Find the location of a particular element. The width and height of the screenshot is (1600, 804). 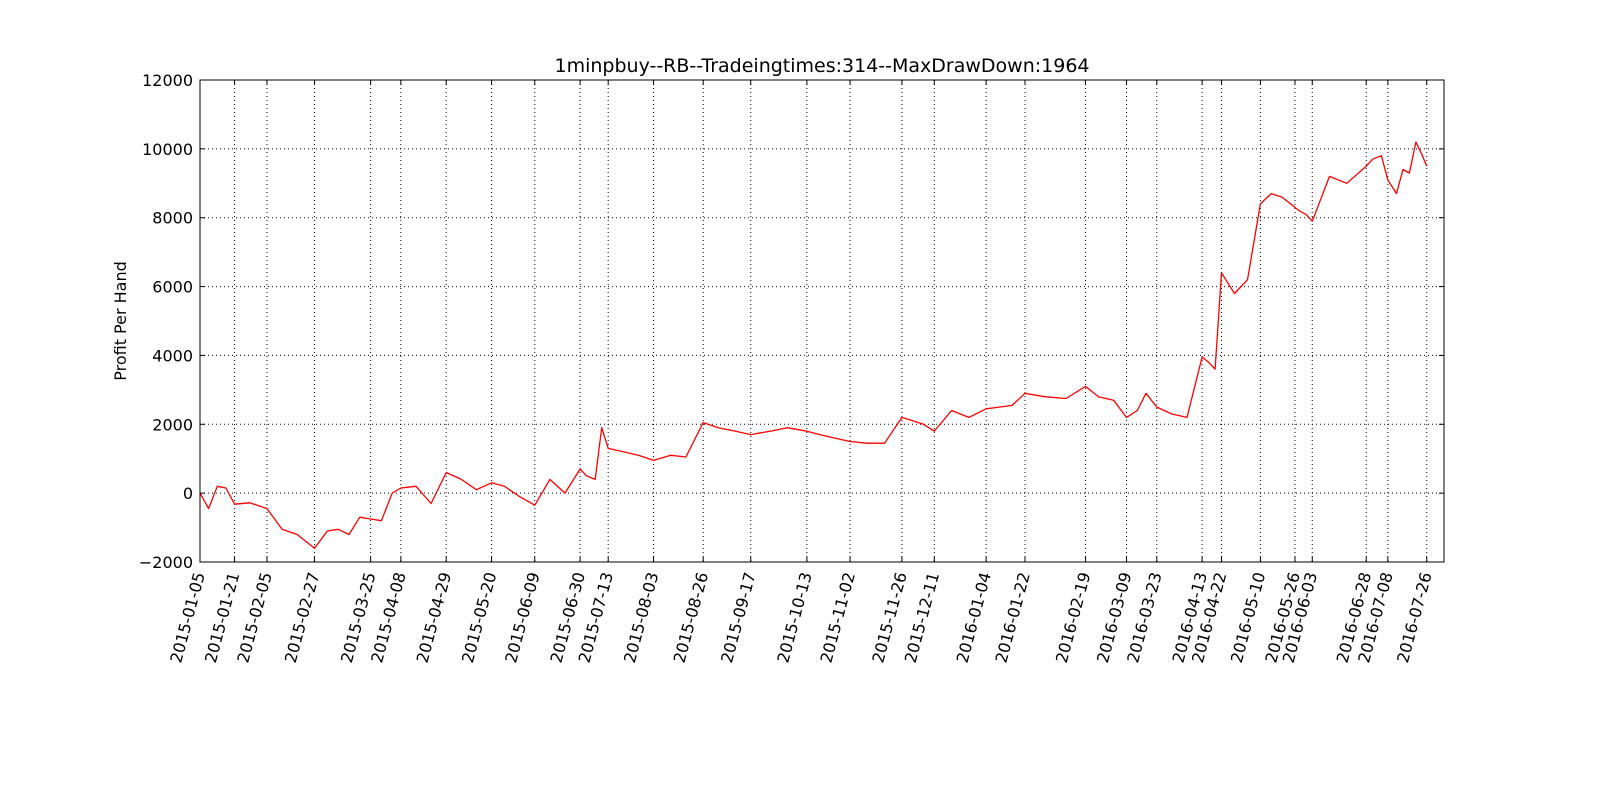

y-tick-label: 6000 is located at coordinates (172, 287).